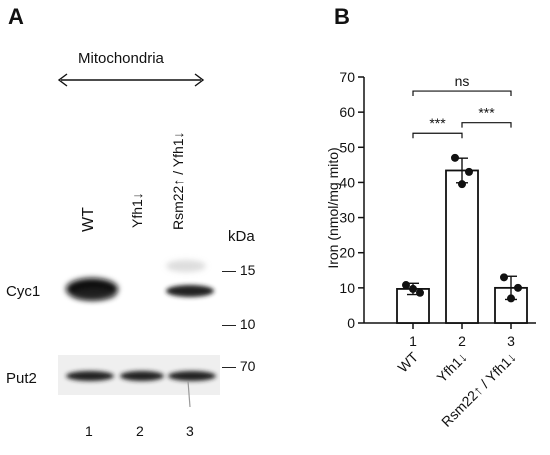 The width and height of the screenshot is (550, 455). Describe the element at coordinates (186, 266) in the screenshot. I see `cyc1-smear-rsm22` at that location.